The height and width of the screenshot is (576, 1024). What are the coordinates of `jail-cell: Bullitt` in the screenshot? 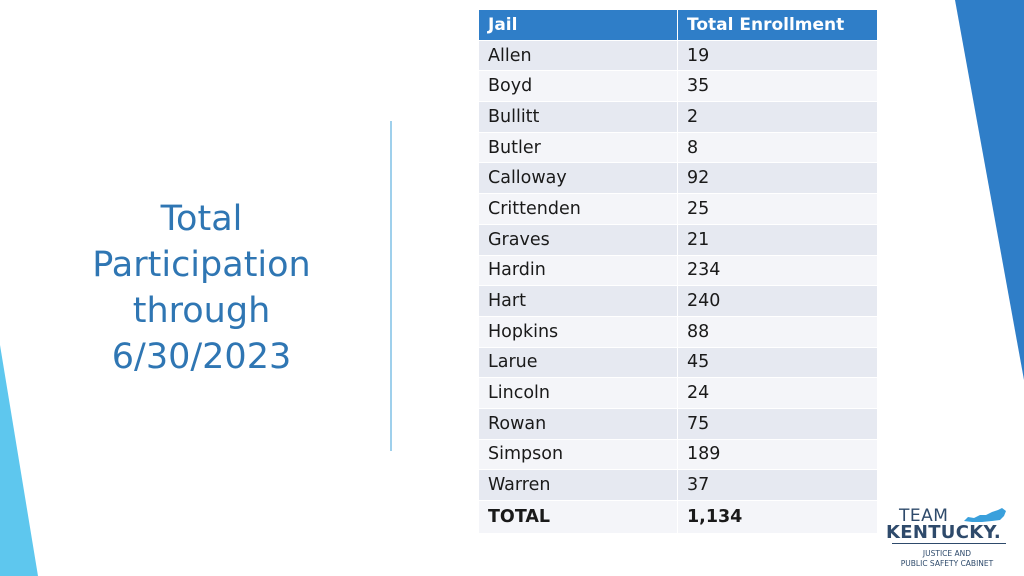 It's located at (578, 117).